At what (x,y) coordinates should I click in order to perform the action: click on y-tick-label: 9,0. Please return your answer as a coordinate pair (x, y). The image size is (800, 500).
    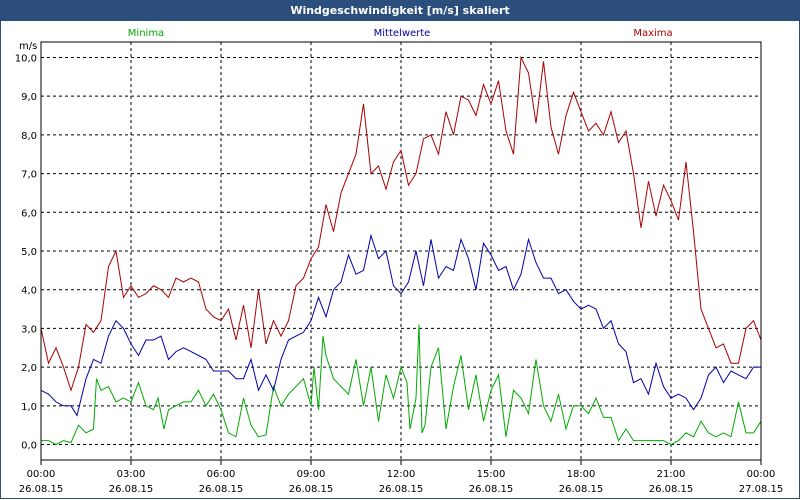
    Looking at the image, I should click on (29, 97).